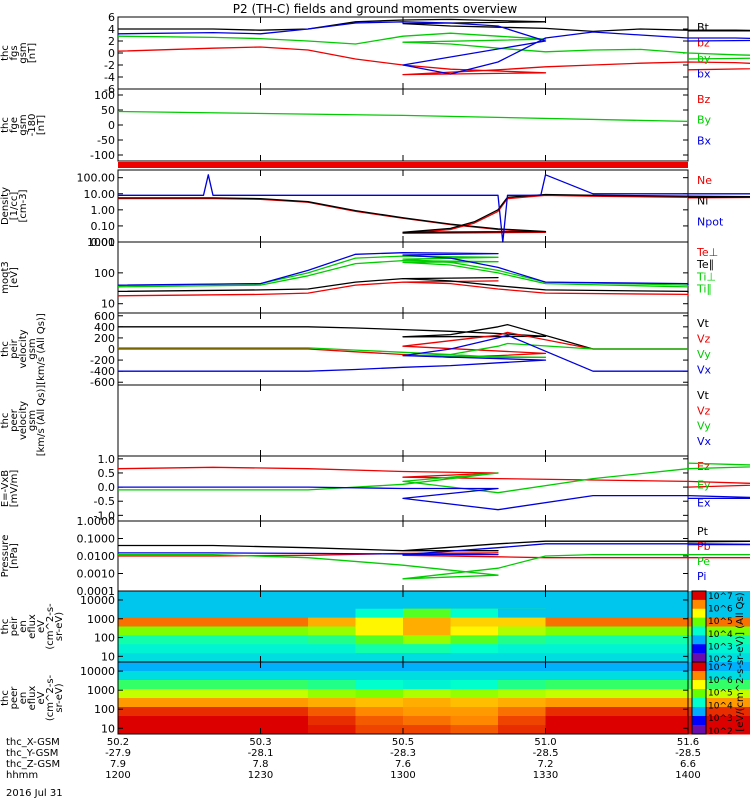 This screenshot has height=800, width=750. Describe the element at coordinates (720, 597) in the screenshot. I see `colorbar-tick-label: 10^7` at that location.